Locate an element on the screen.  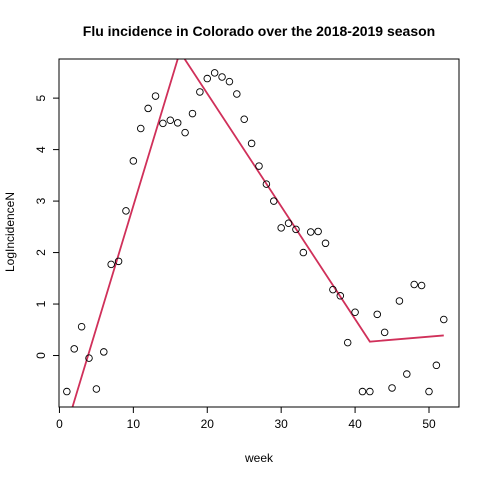
y-tick-label-4: 4 is located at coordinates (41, 149).